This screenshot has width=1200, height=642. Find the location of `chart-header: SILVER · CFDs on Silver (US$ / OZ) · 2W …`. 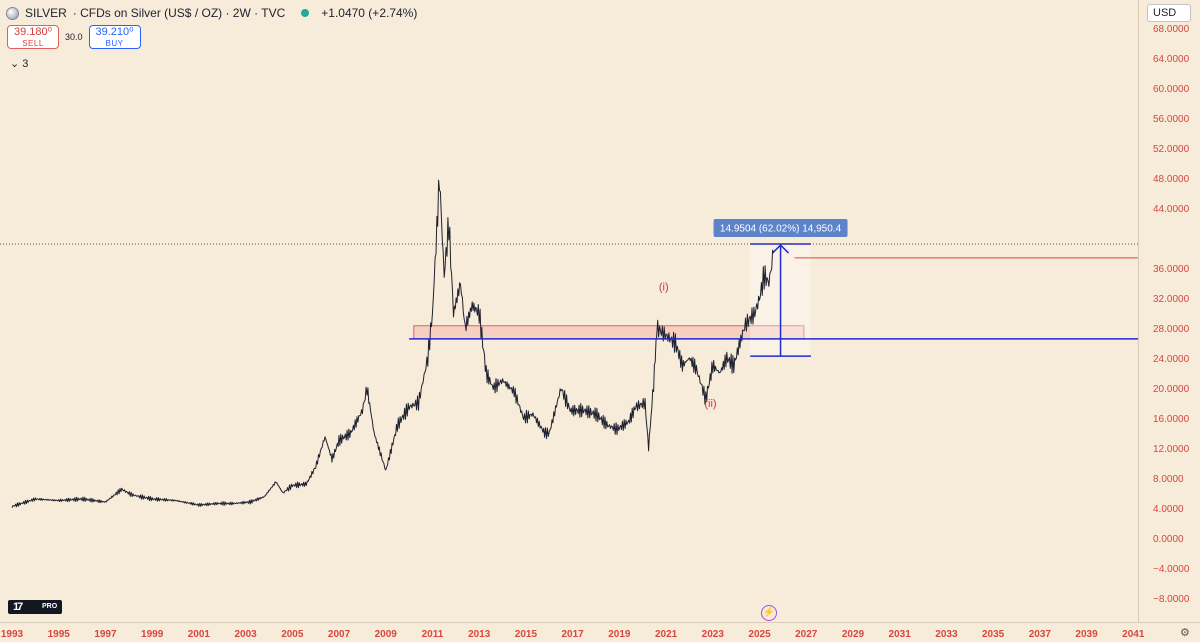

chart-header: SILVER · CFDs on Silver (US$ / OZ) · 2W … is located at coordinates (211, 13).